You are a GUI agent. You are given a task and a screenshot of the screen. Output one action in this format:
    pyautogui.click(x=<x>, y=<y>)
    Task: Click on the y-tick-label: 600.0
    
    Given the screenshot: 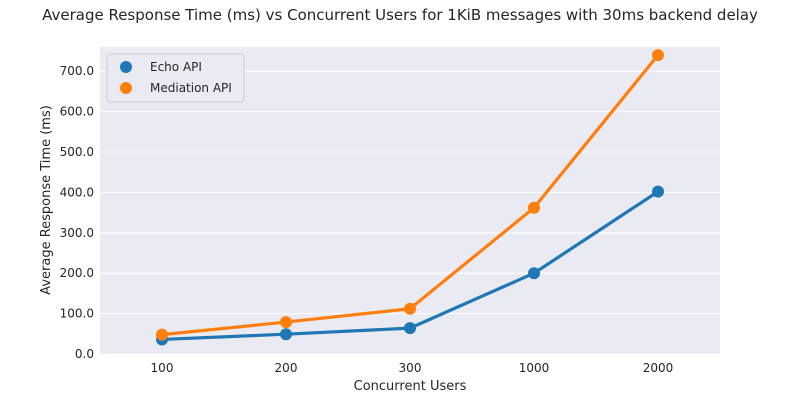 What is the action you would take?
    pyautogui.click(x=77, y=112)
    